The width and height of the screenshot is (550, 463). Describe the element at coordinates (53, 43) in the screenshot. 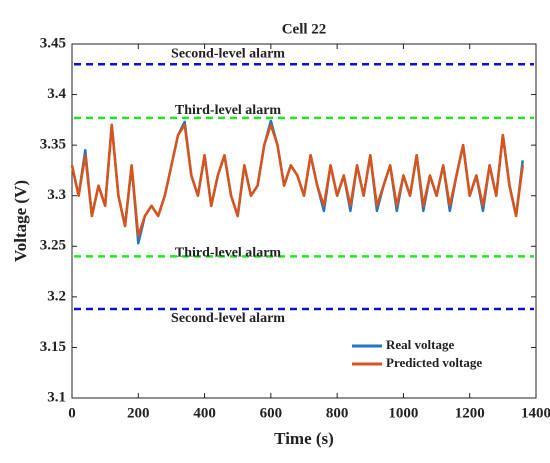

I see `y-tick-label: 3.45` at that location.